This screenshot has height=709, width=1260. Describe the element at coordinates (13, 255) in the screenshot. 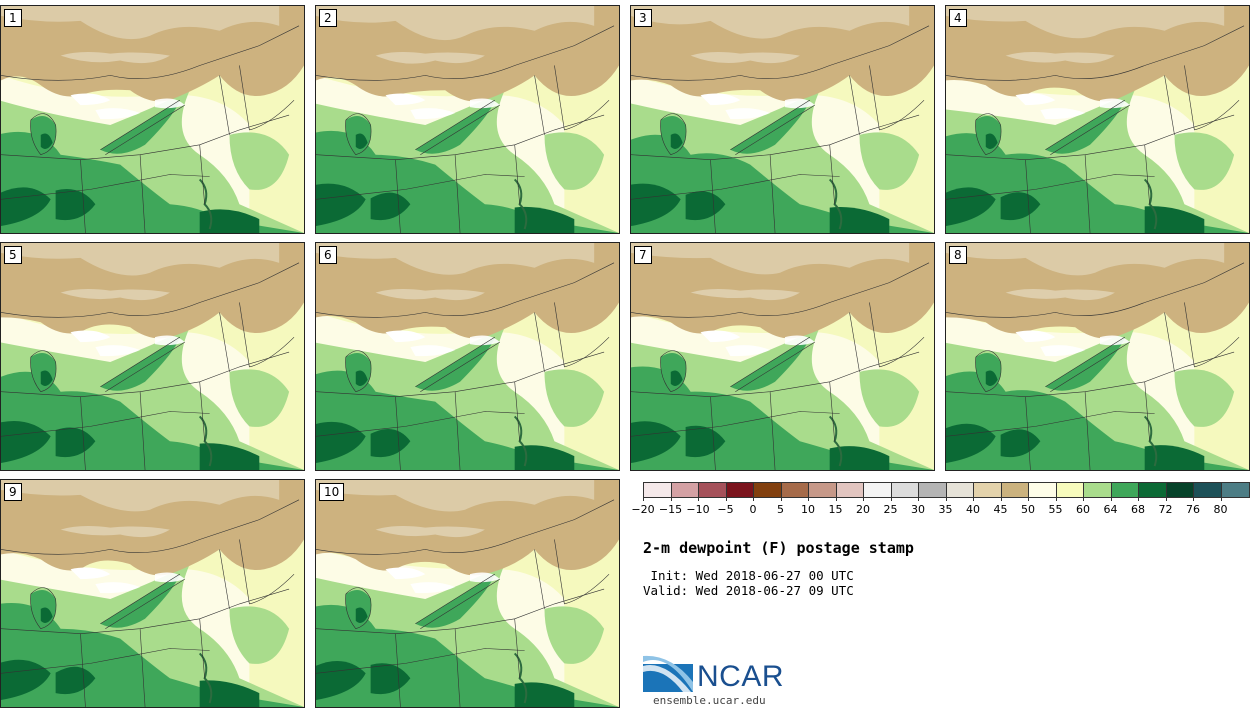

I see `member-number-label: 5` at that location.